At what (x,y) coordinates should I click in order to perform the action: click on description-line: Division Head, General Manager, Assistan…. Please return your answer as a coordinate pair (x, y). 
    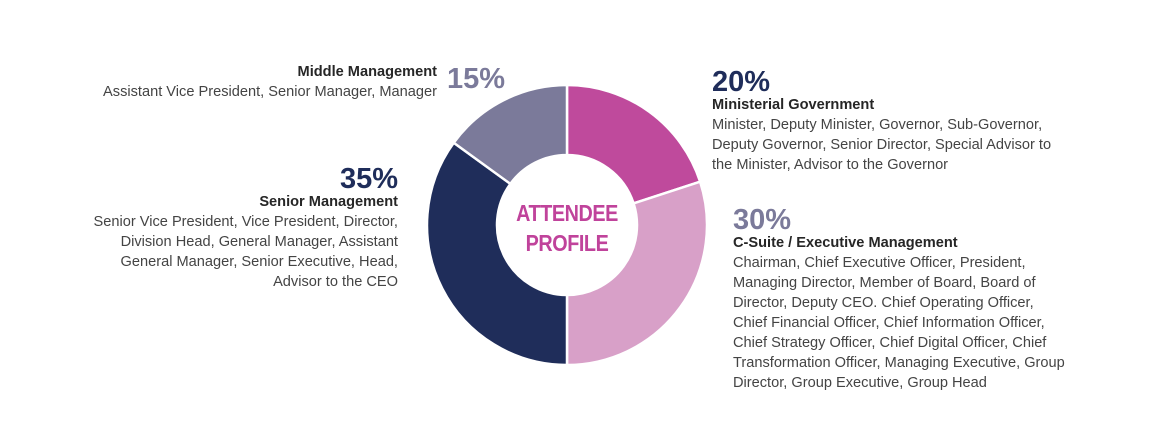
    Looking at the image, I should click on (259, 242).